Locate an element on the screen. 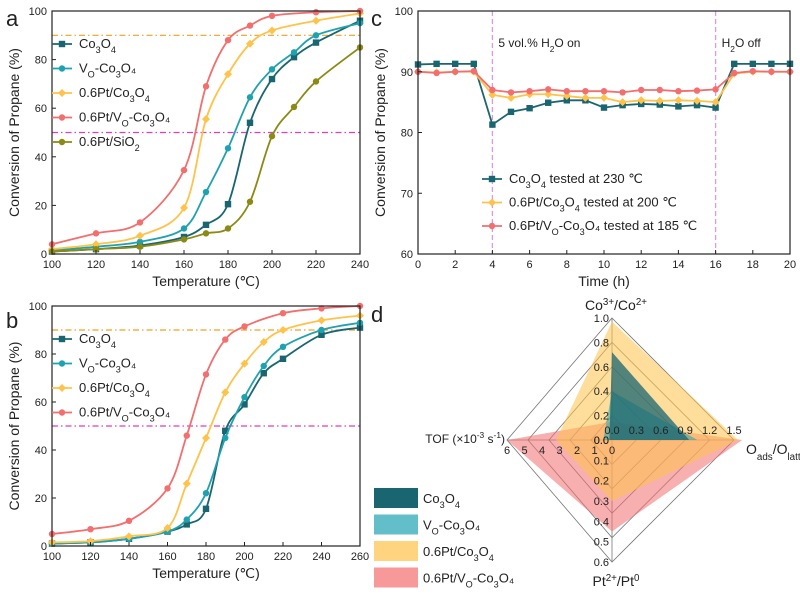  text-run: 5 vol.% H is located at coordinates (523, 43).